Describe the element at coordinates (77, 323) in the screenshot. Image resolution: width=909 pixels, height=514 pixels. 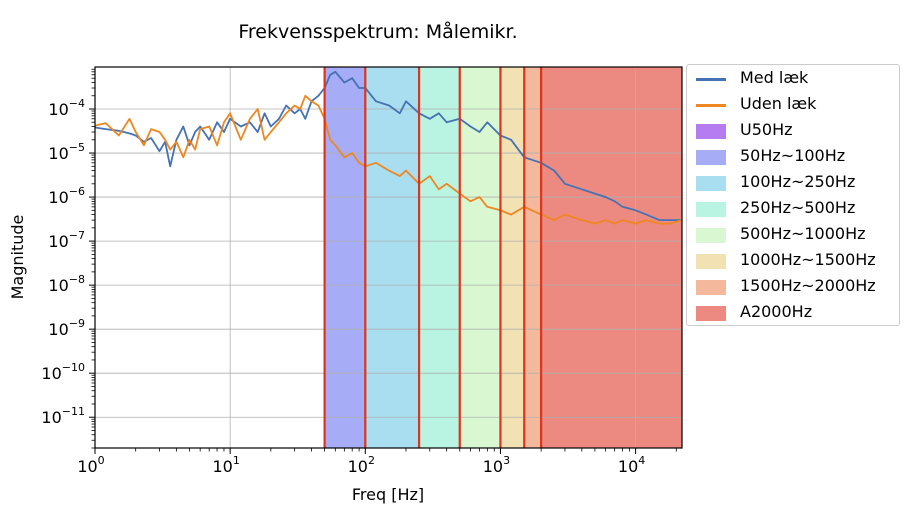
I see `y-tick-exponent: −9` at that location.